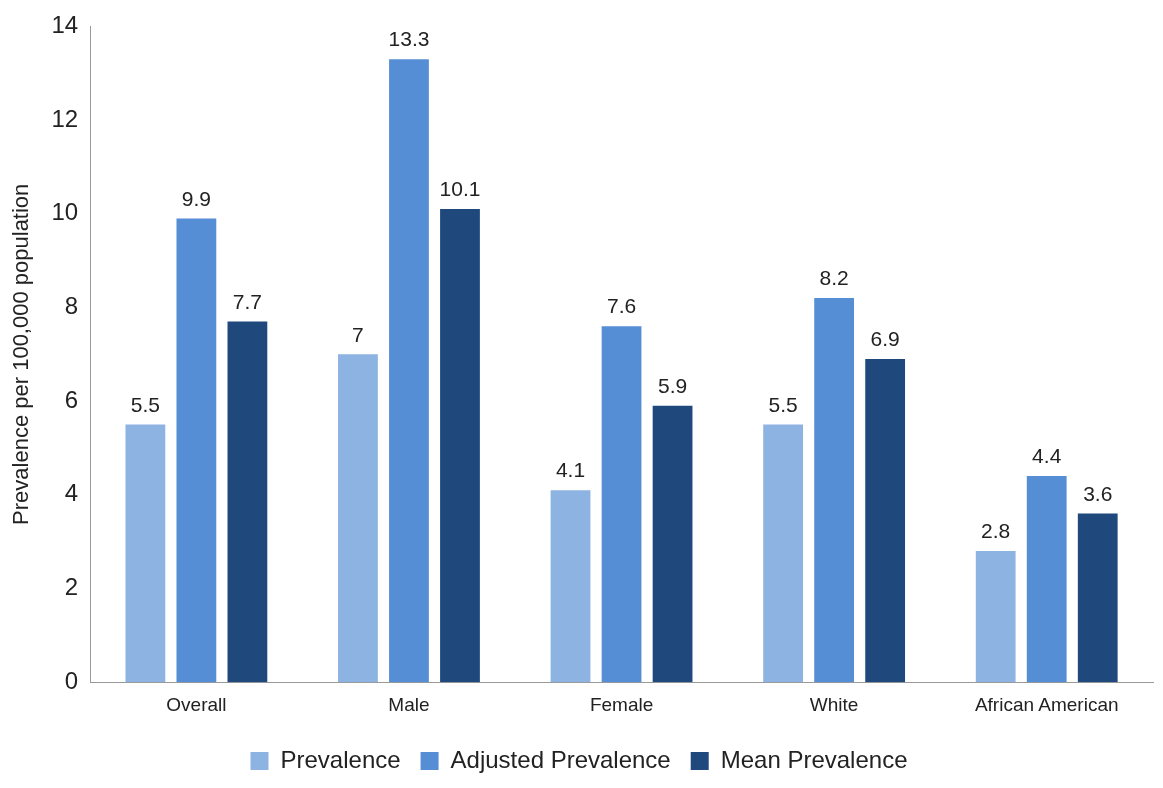  Describe the element at coordinates (570, 470) in the screenshot. I see `data-label: 4.1` at that location.